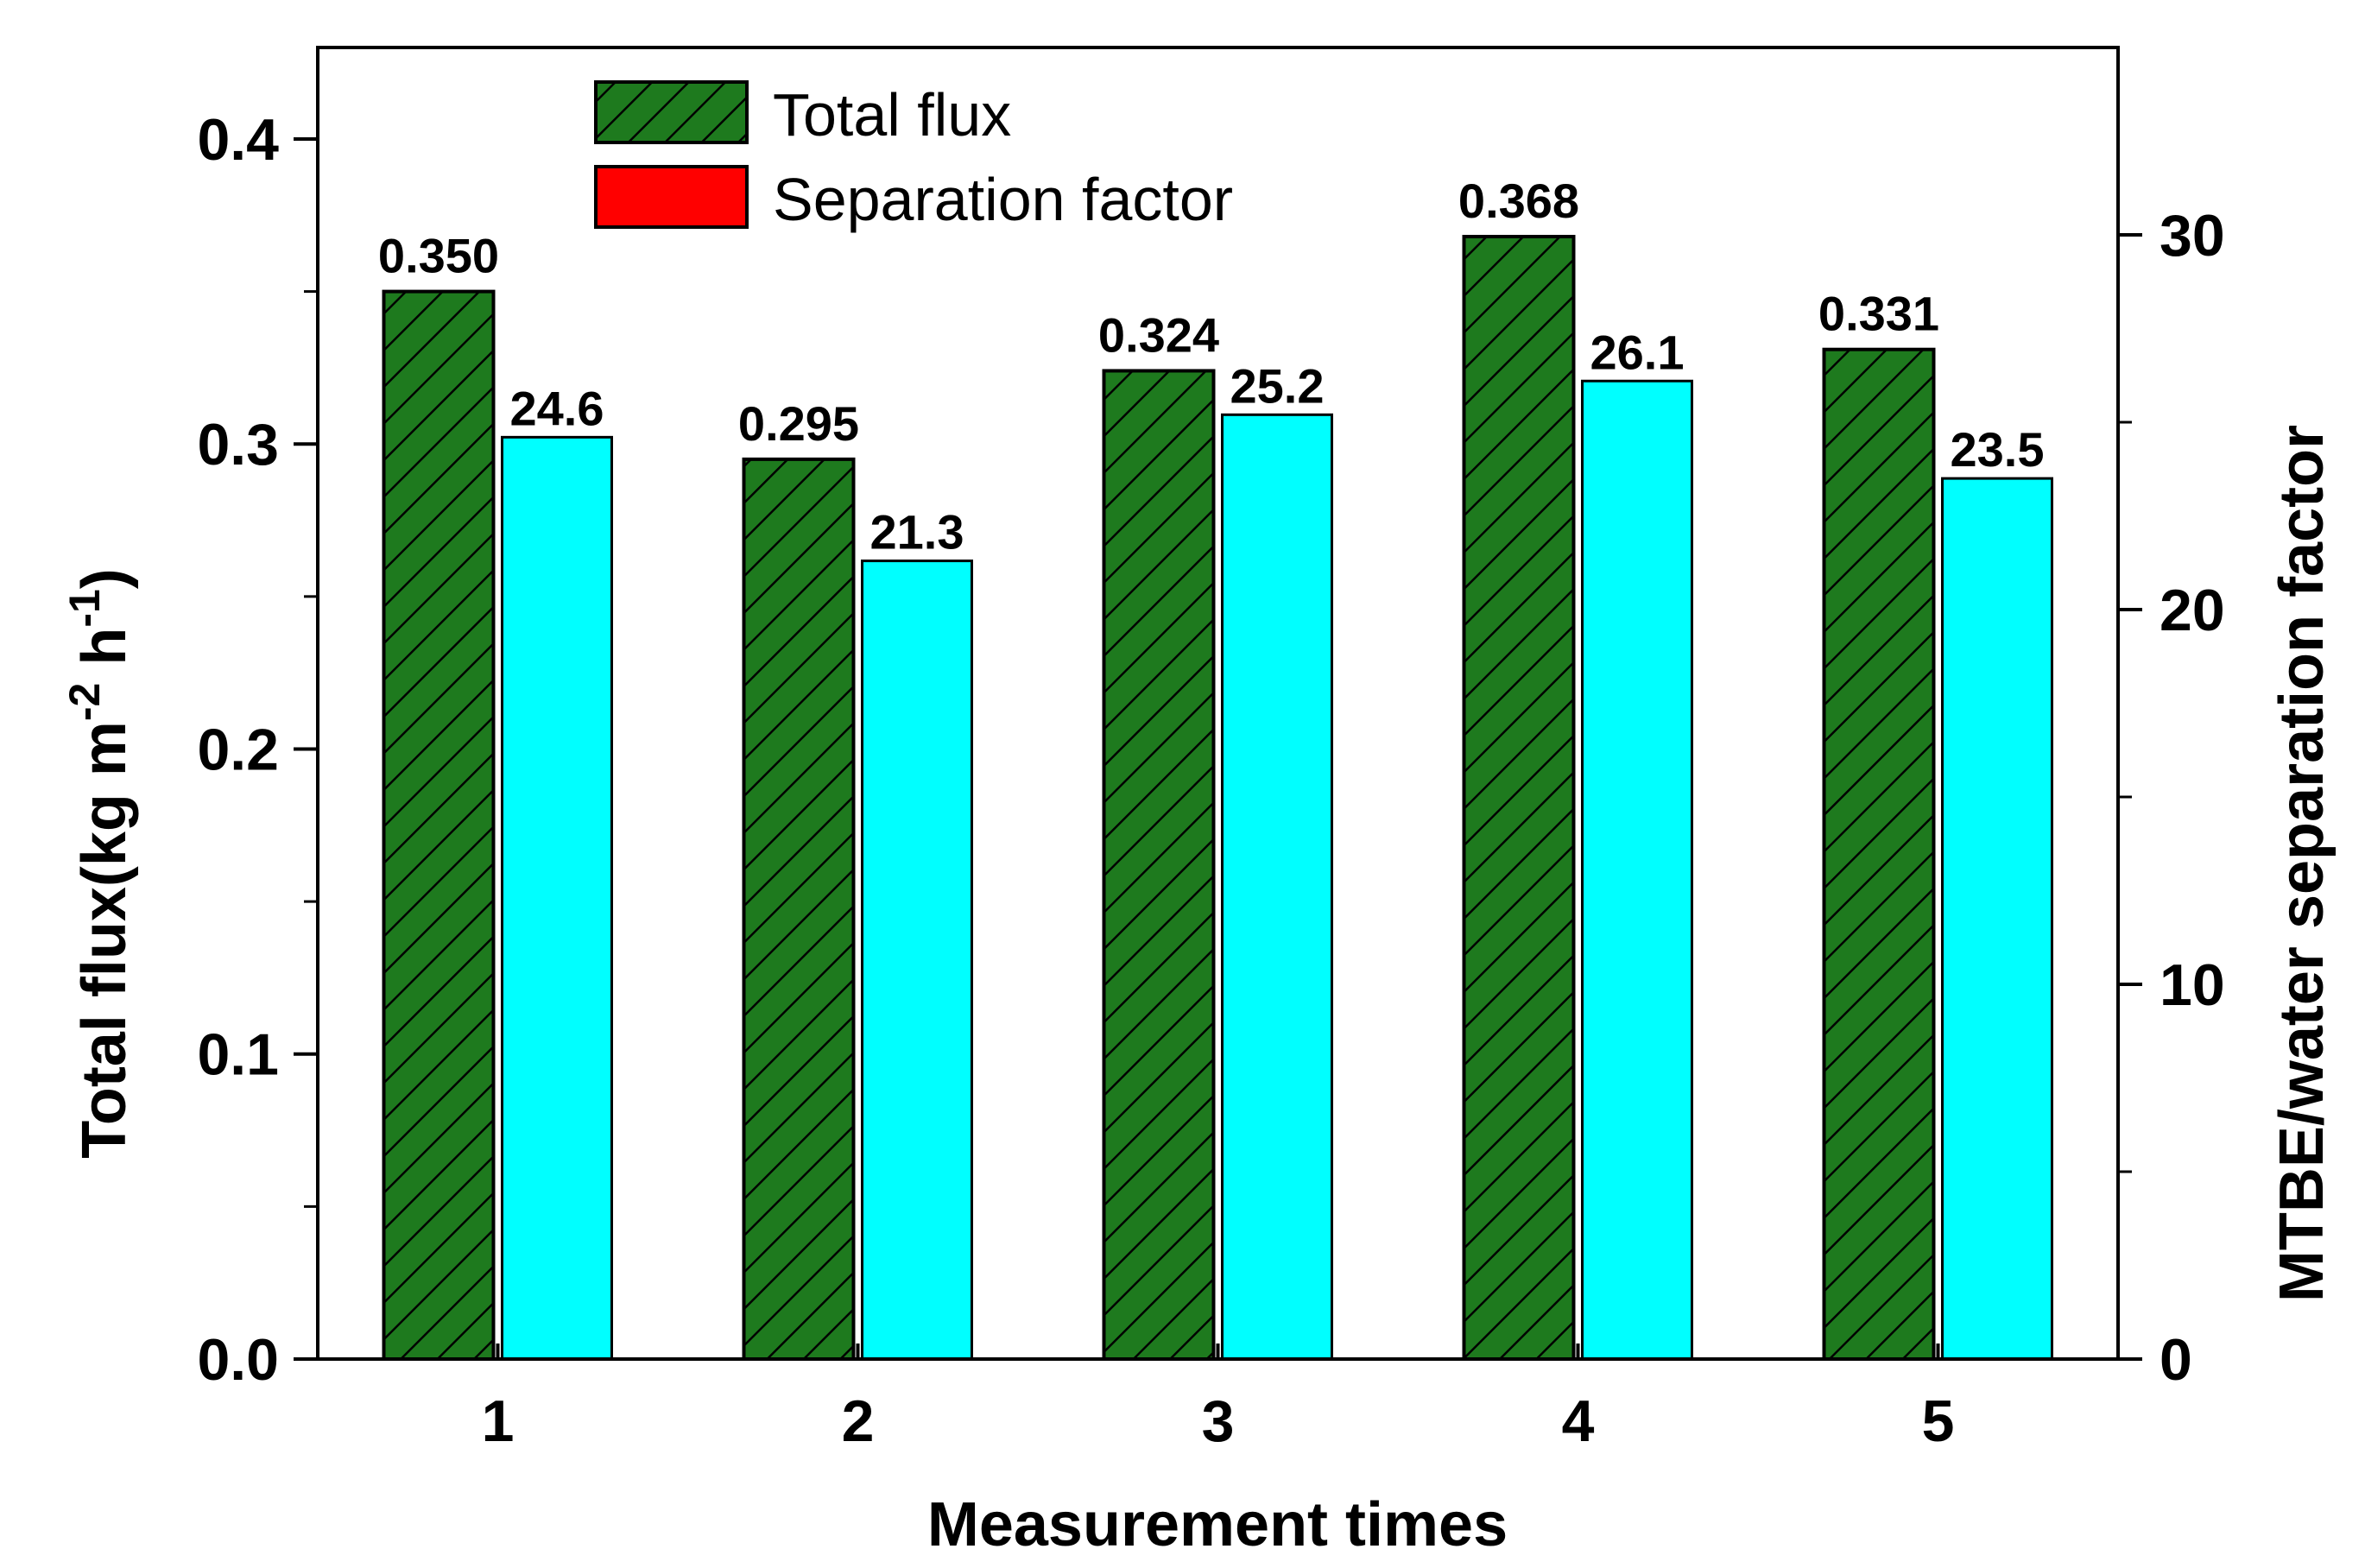 The height and width of the screenshot is (1568, 2365). Describe the element at coordinates (1578, 1421) in the screenshot. I see `x-tick-label-4: 4` at that location.